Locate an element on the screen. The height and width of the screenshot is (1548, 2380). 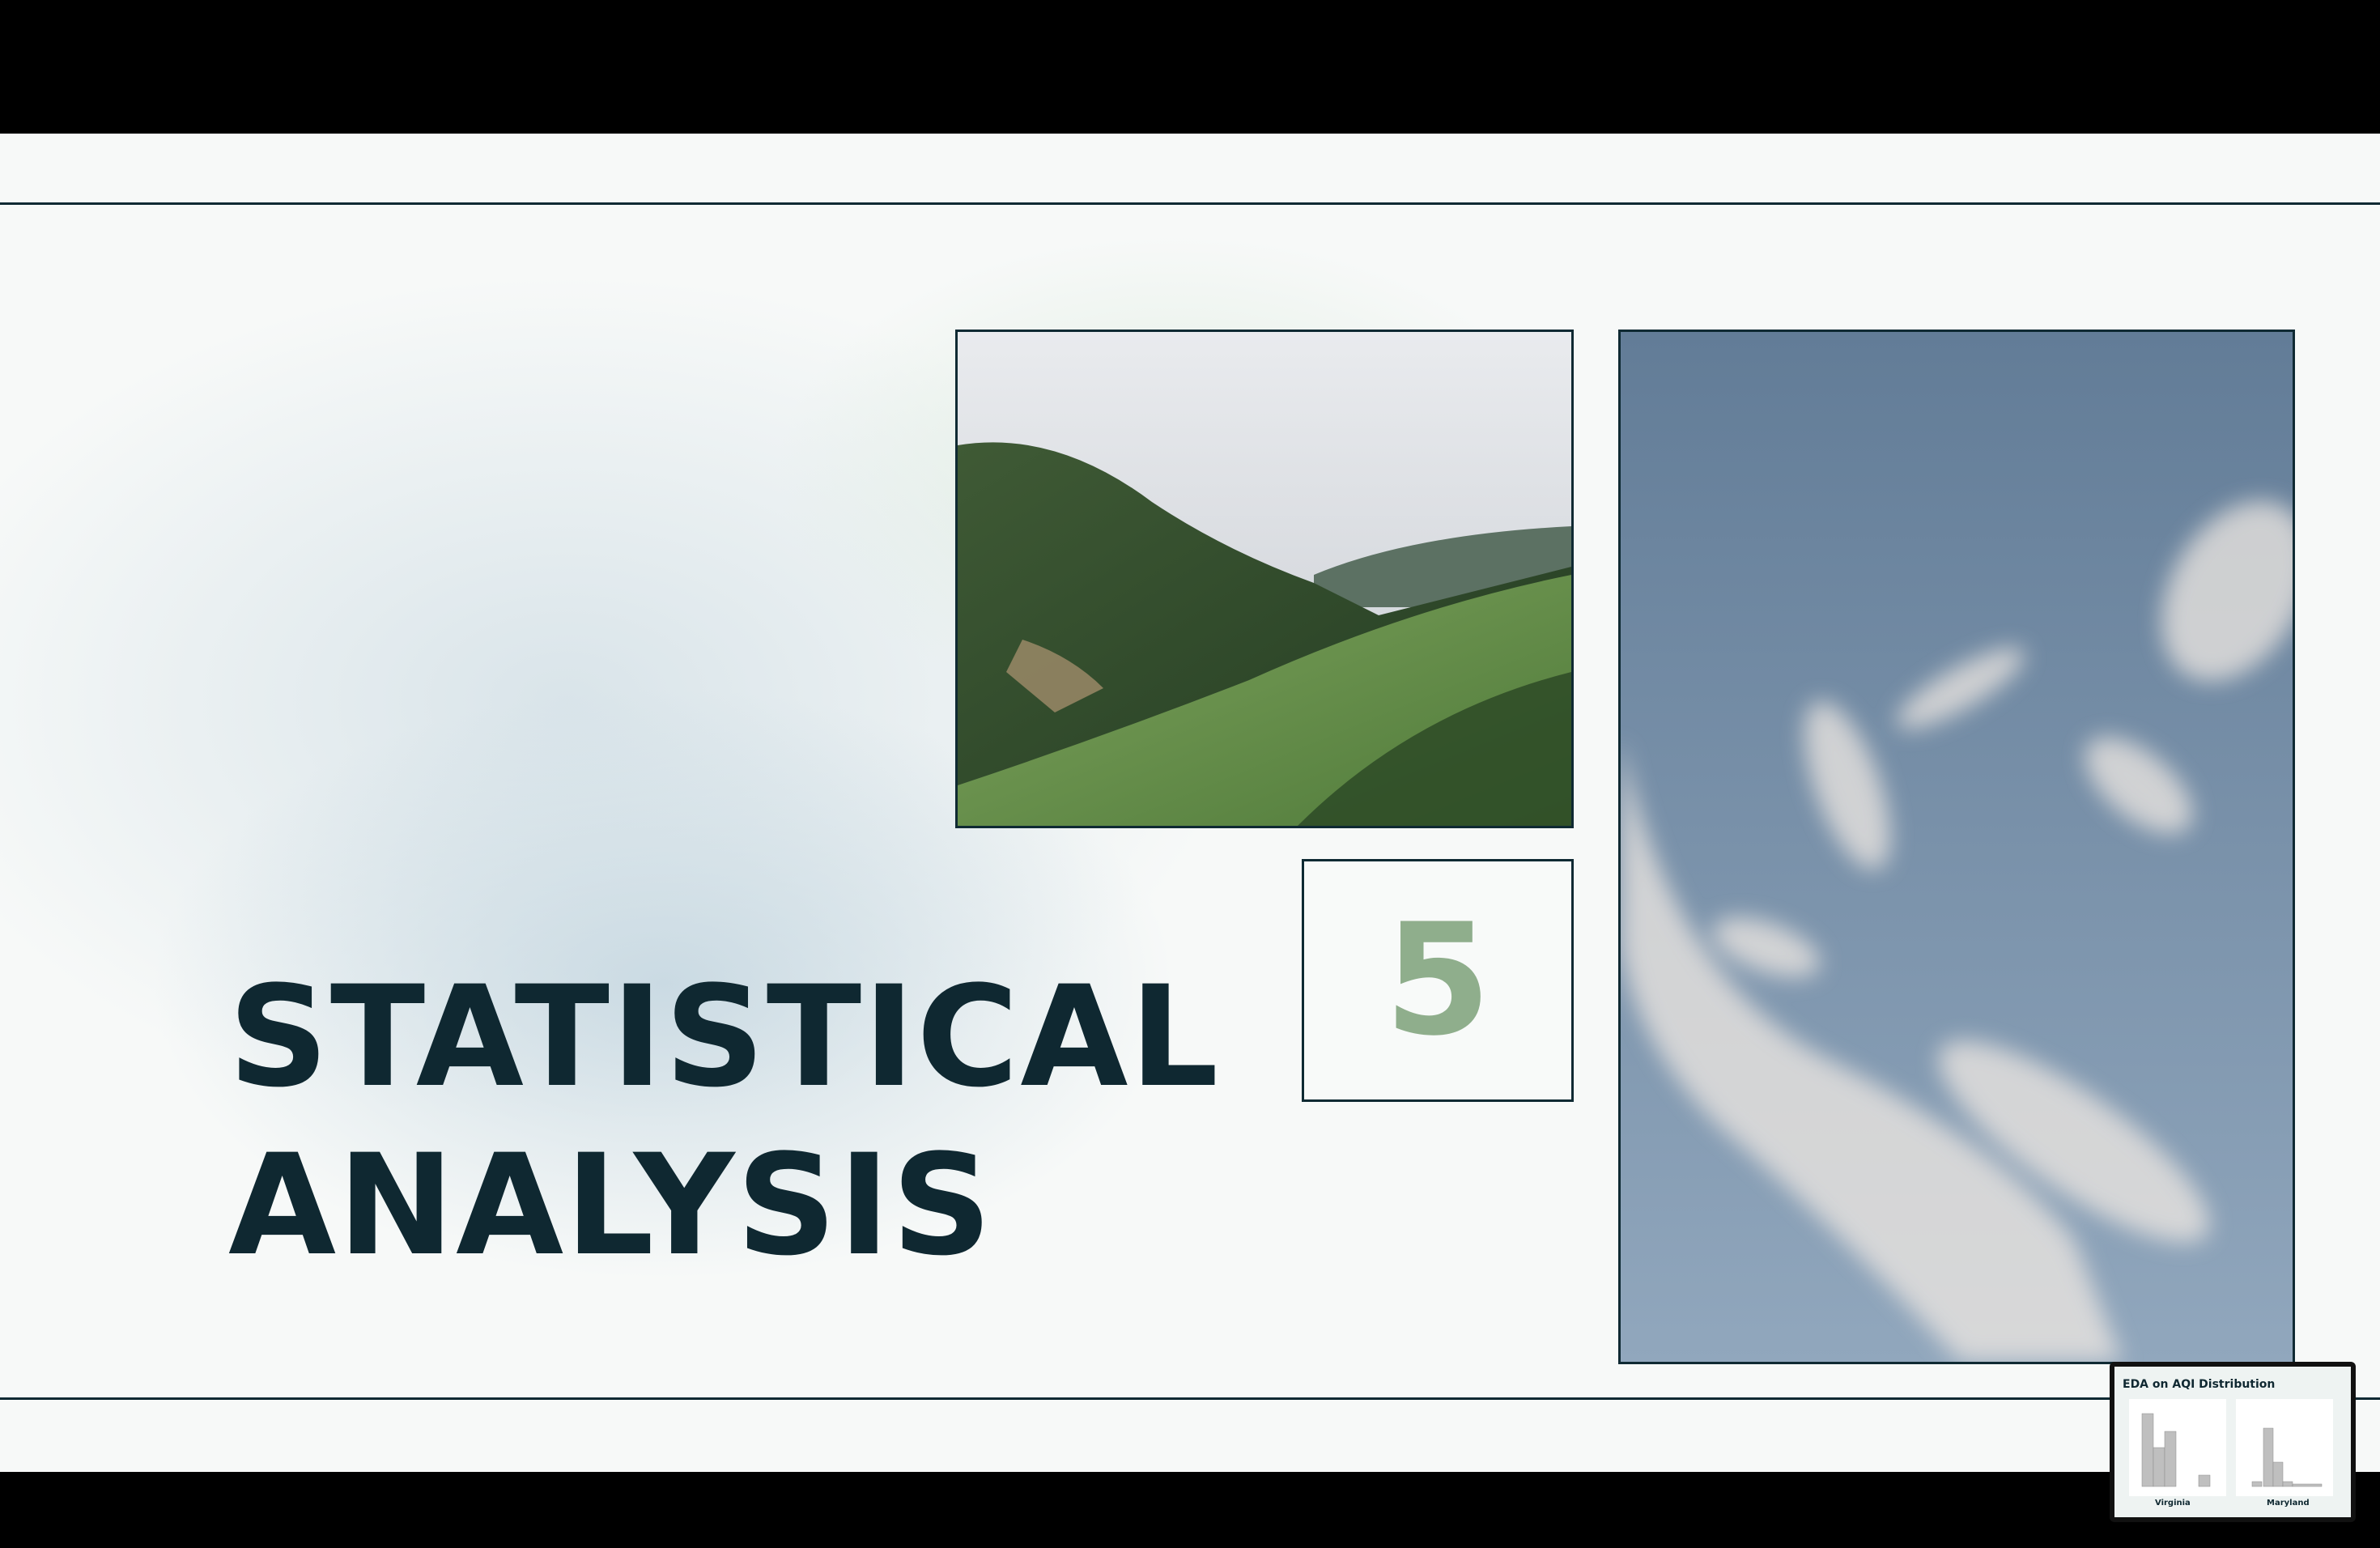
thumbnail-caption-right: Maryland is located at coordinates (2288, 1503).